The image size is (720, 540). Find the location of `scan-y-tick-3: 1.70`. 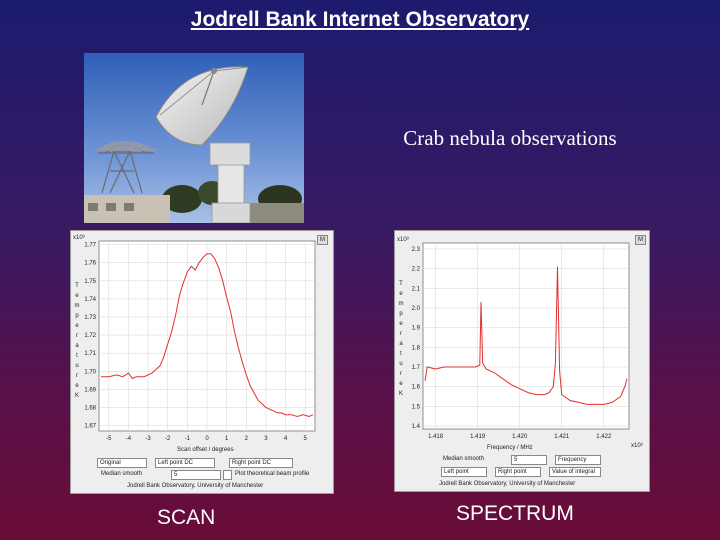

scan-y-tick-3: 1.70 is located at coordinates (90, 372).